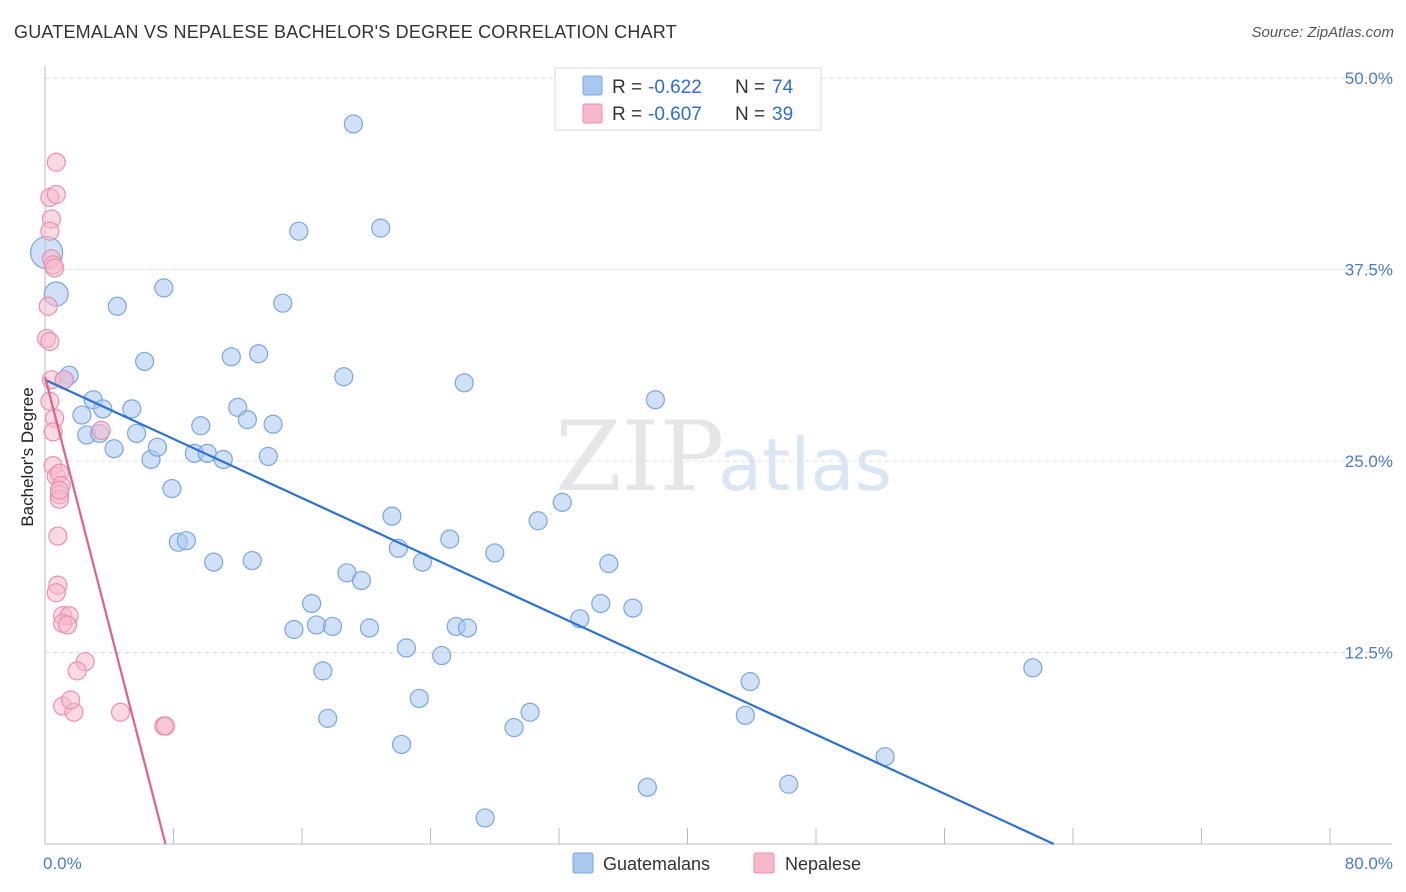 The image size is (1406, 892). I want to click on legend-r-value-2: -0.607, so click(675, 114).